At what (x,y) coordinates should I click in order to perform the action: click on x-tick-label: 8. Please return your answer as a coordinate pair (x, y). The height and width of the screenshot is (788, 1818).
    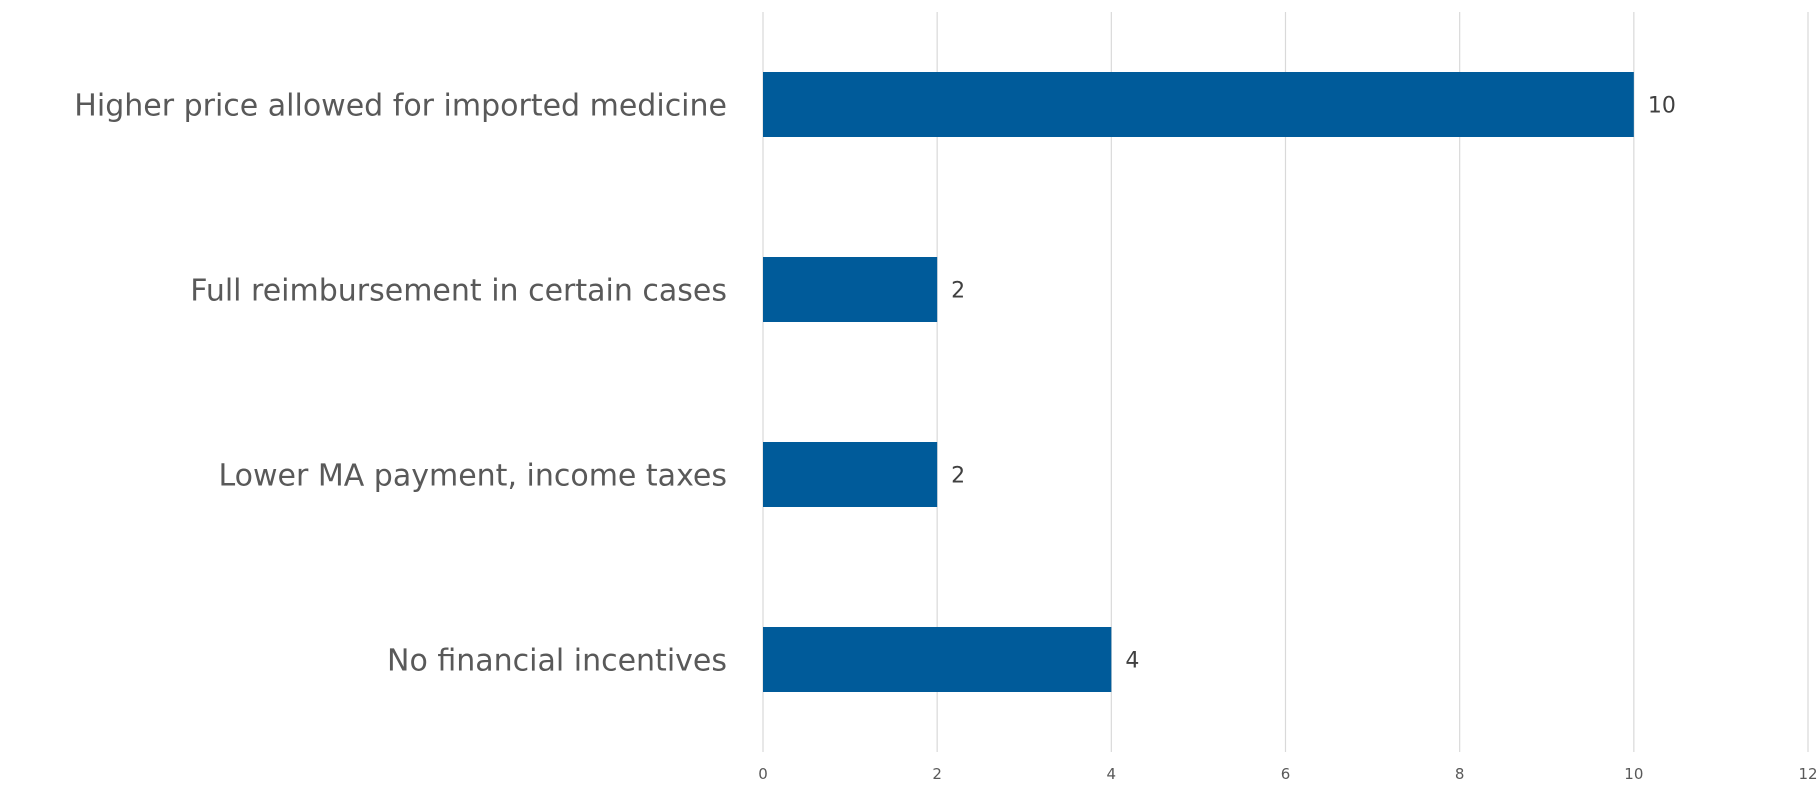
    Looking at the image, I should click on (1460, 774).